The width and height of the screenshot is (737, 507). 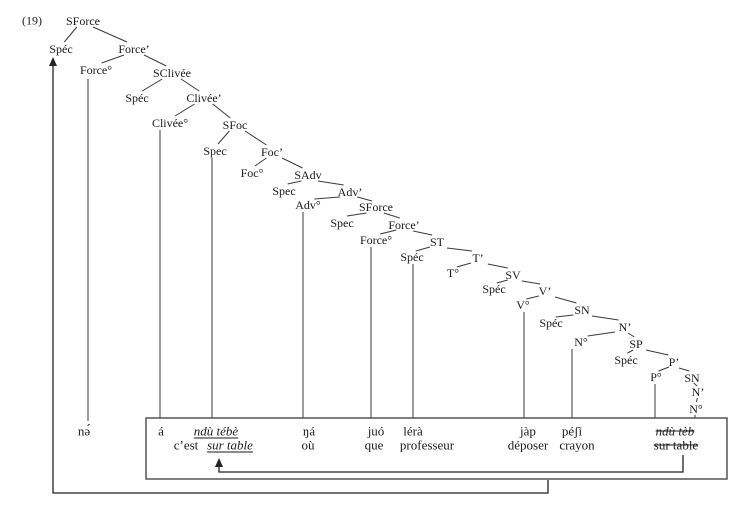 What do you see at coordinates (96, 70) in the screenshot?
I see `tree-node-force01: Force°` at bounding box center [96, 70].